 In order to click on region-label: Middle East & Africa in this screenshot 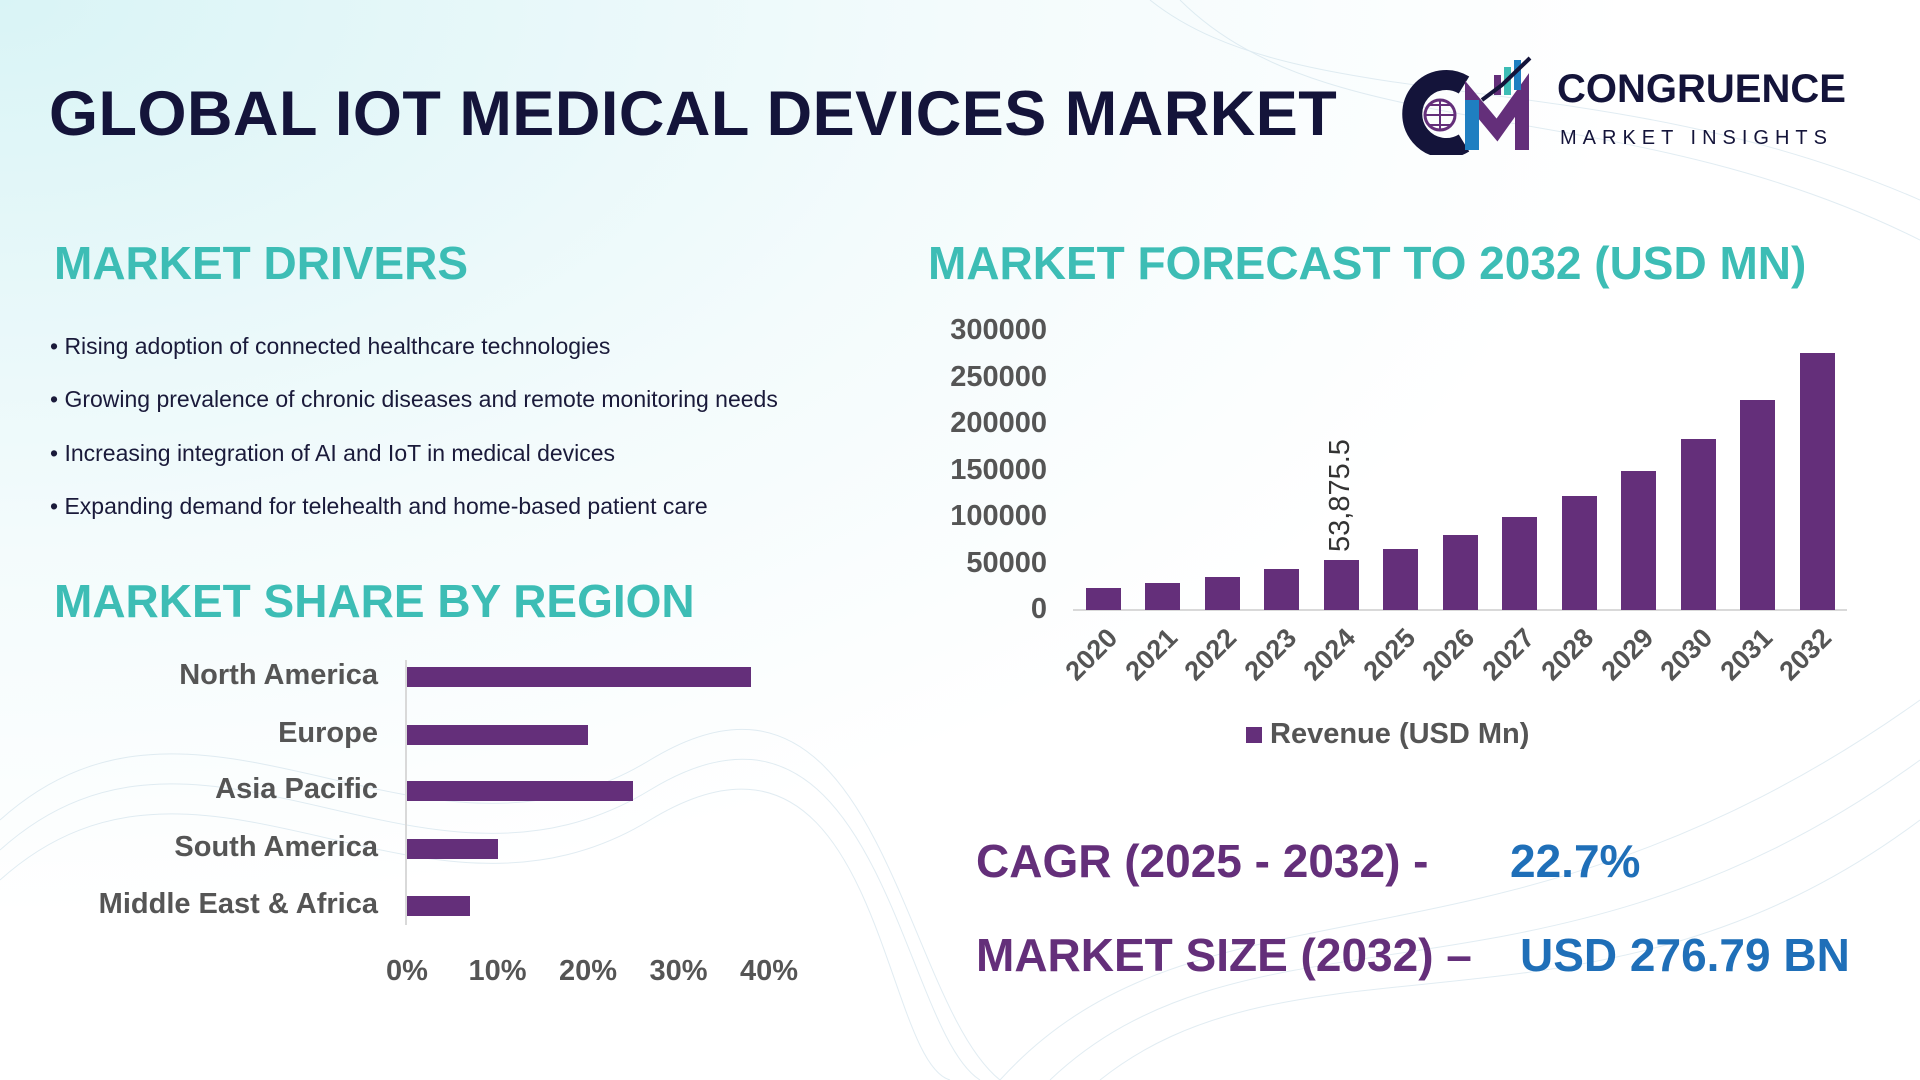, I will do `click(238, 904)`.